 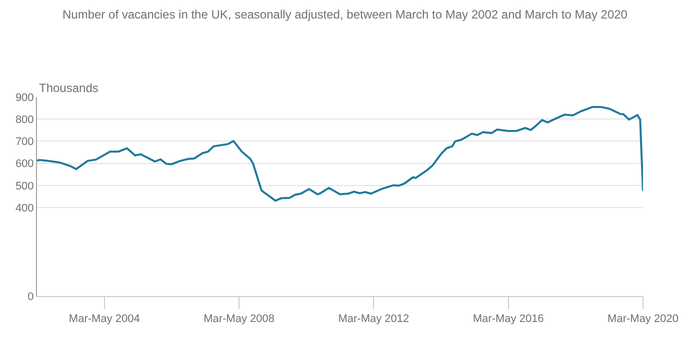 What do you see at coordinates (239, 319) in the screenshot?
I see `x-tick-label: Mar-May 2008` at bounding box center [239, 319].